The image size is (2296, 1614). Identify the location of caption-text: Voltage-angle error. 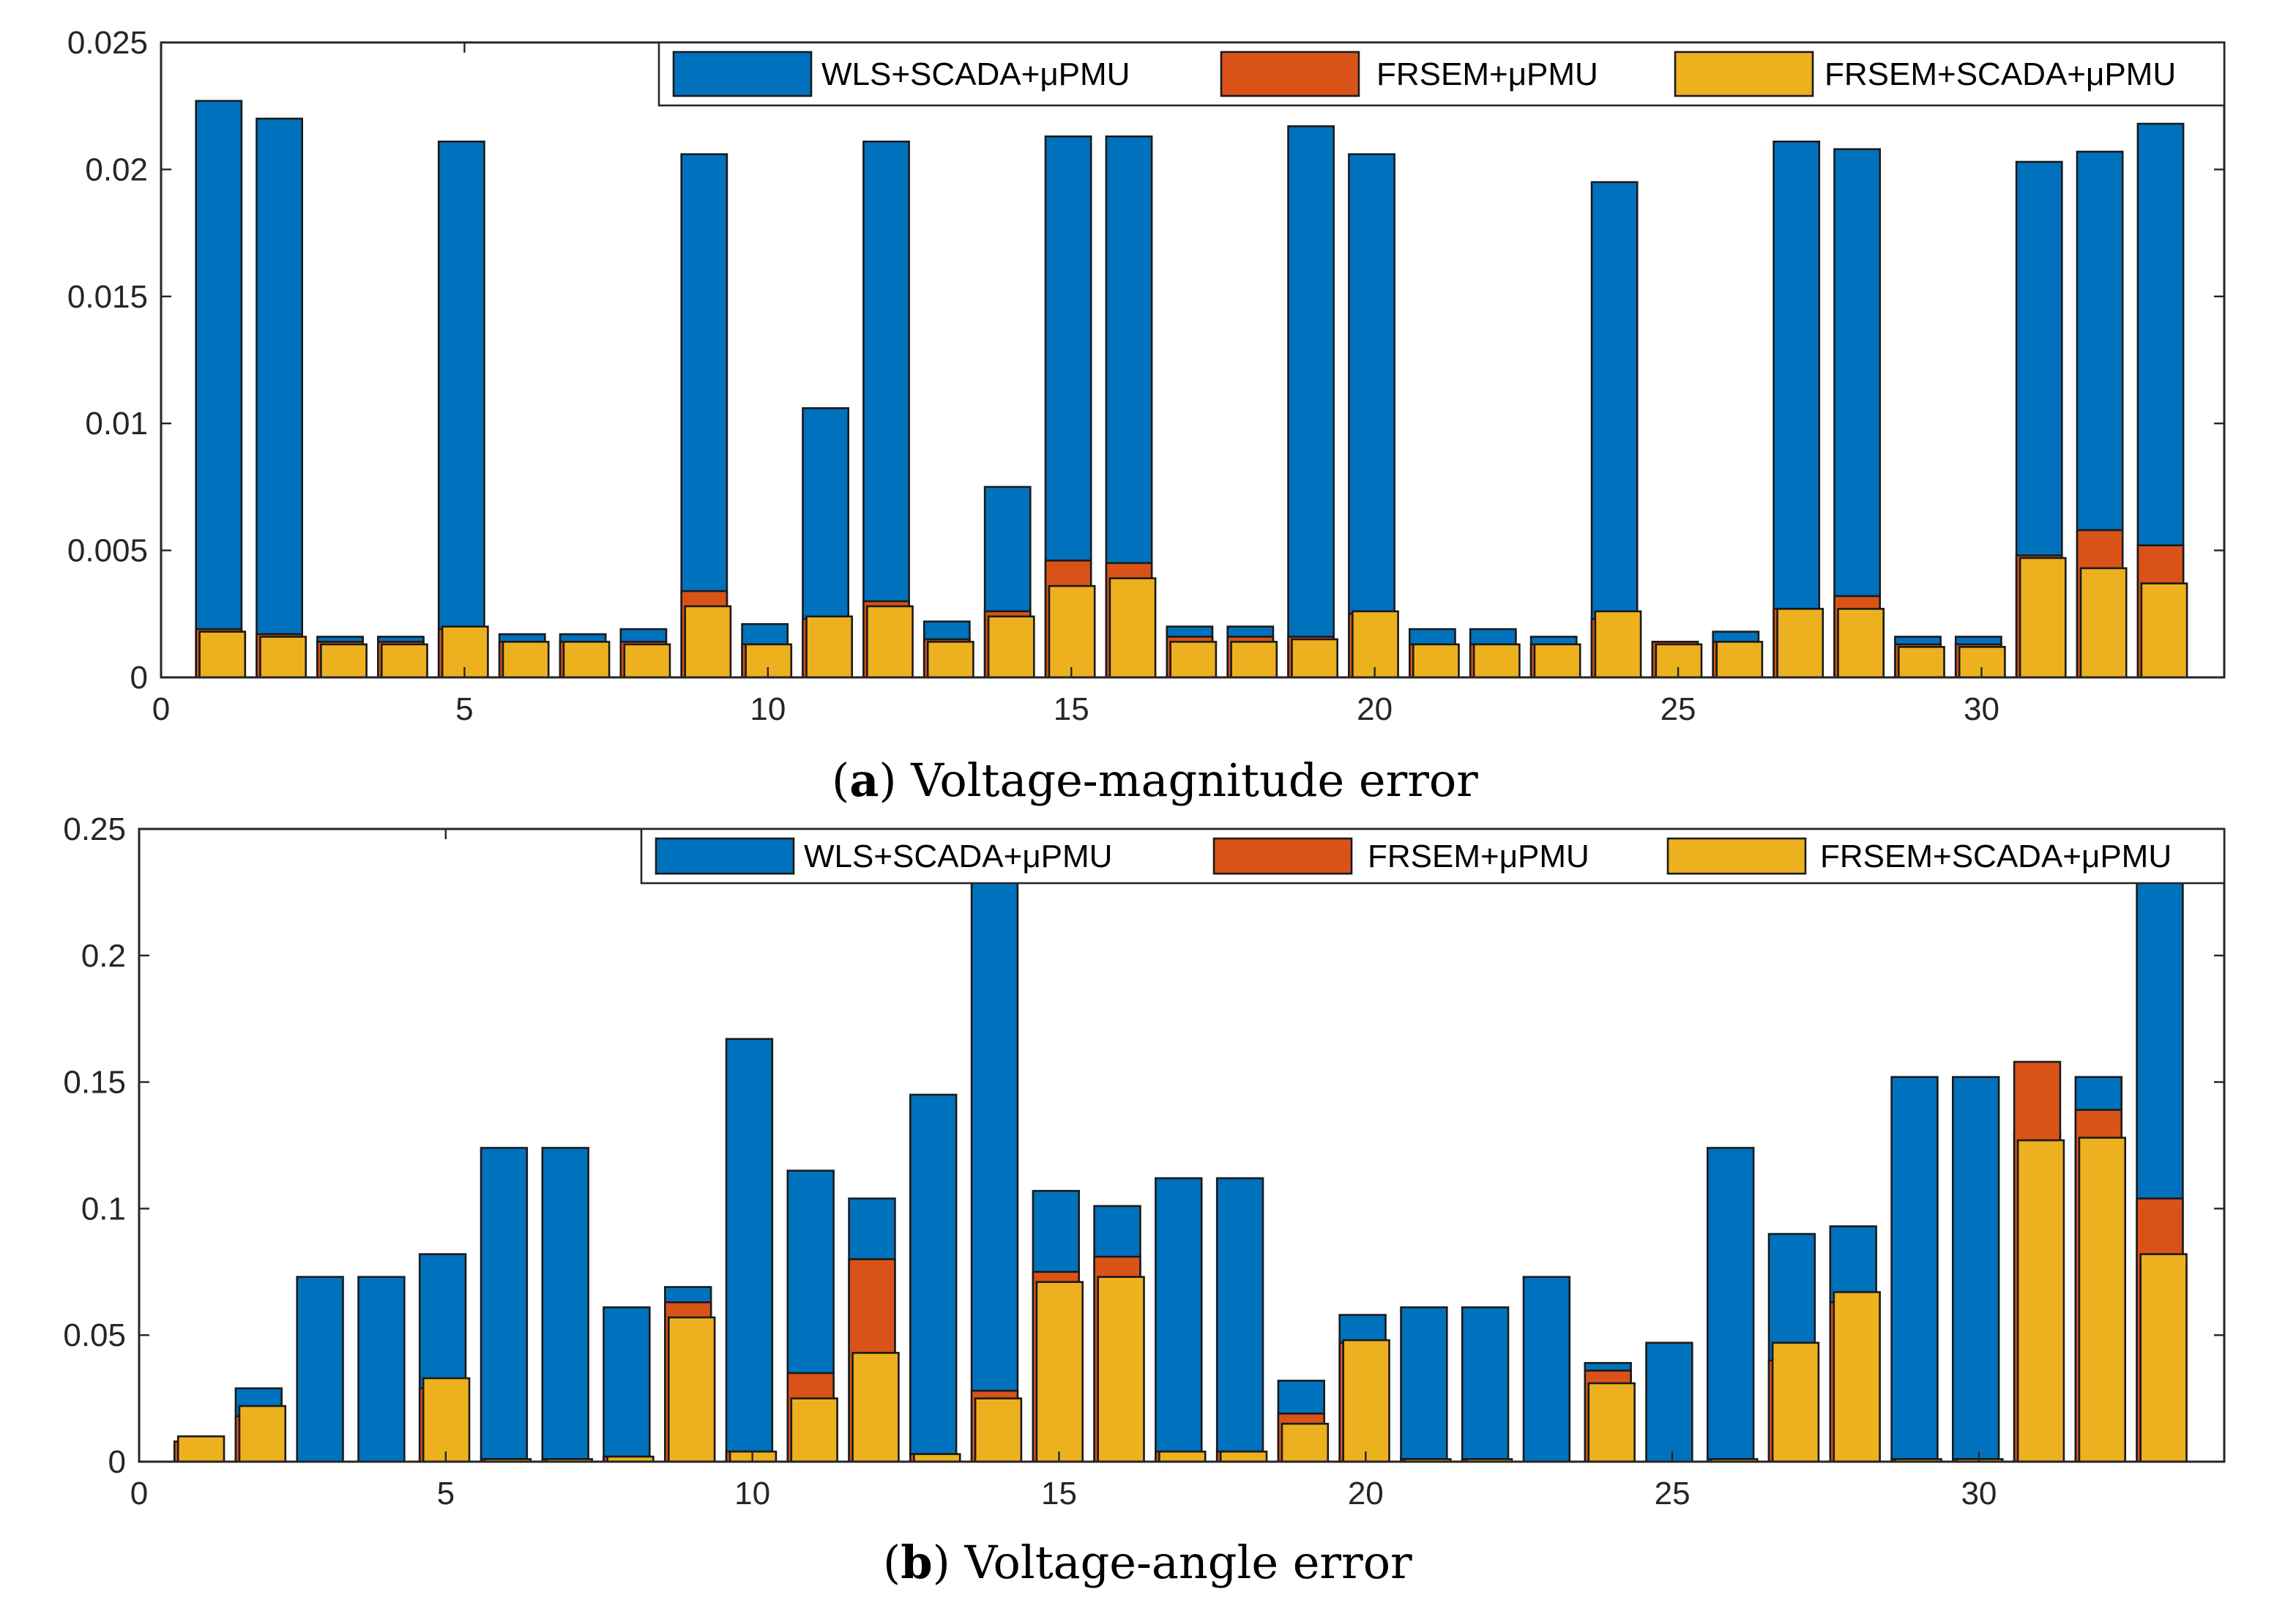
(1187, 1563).